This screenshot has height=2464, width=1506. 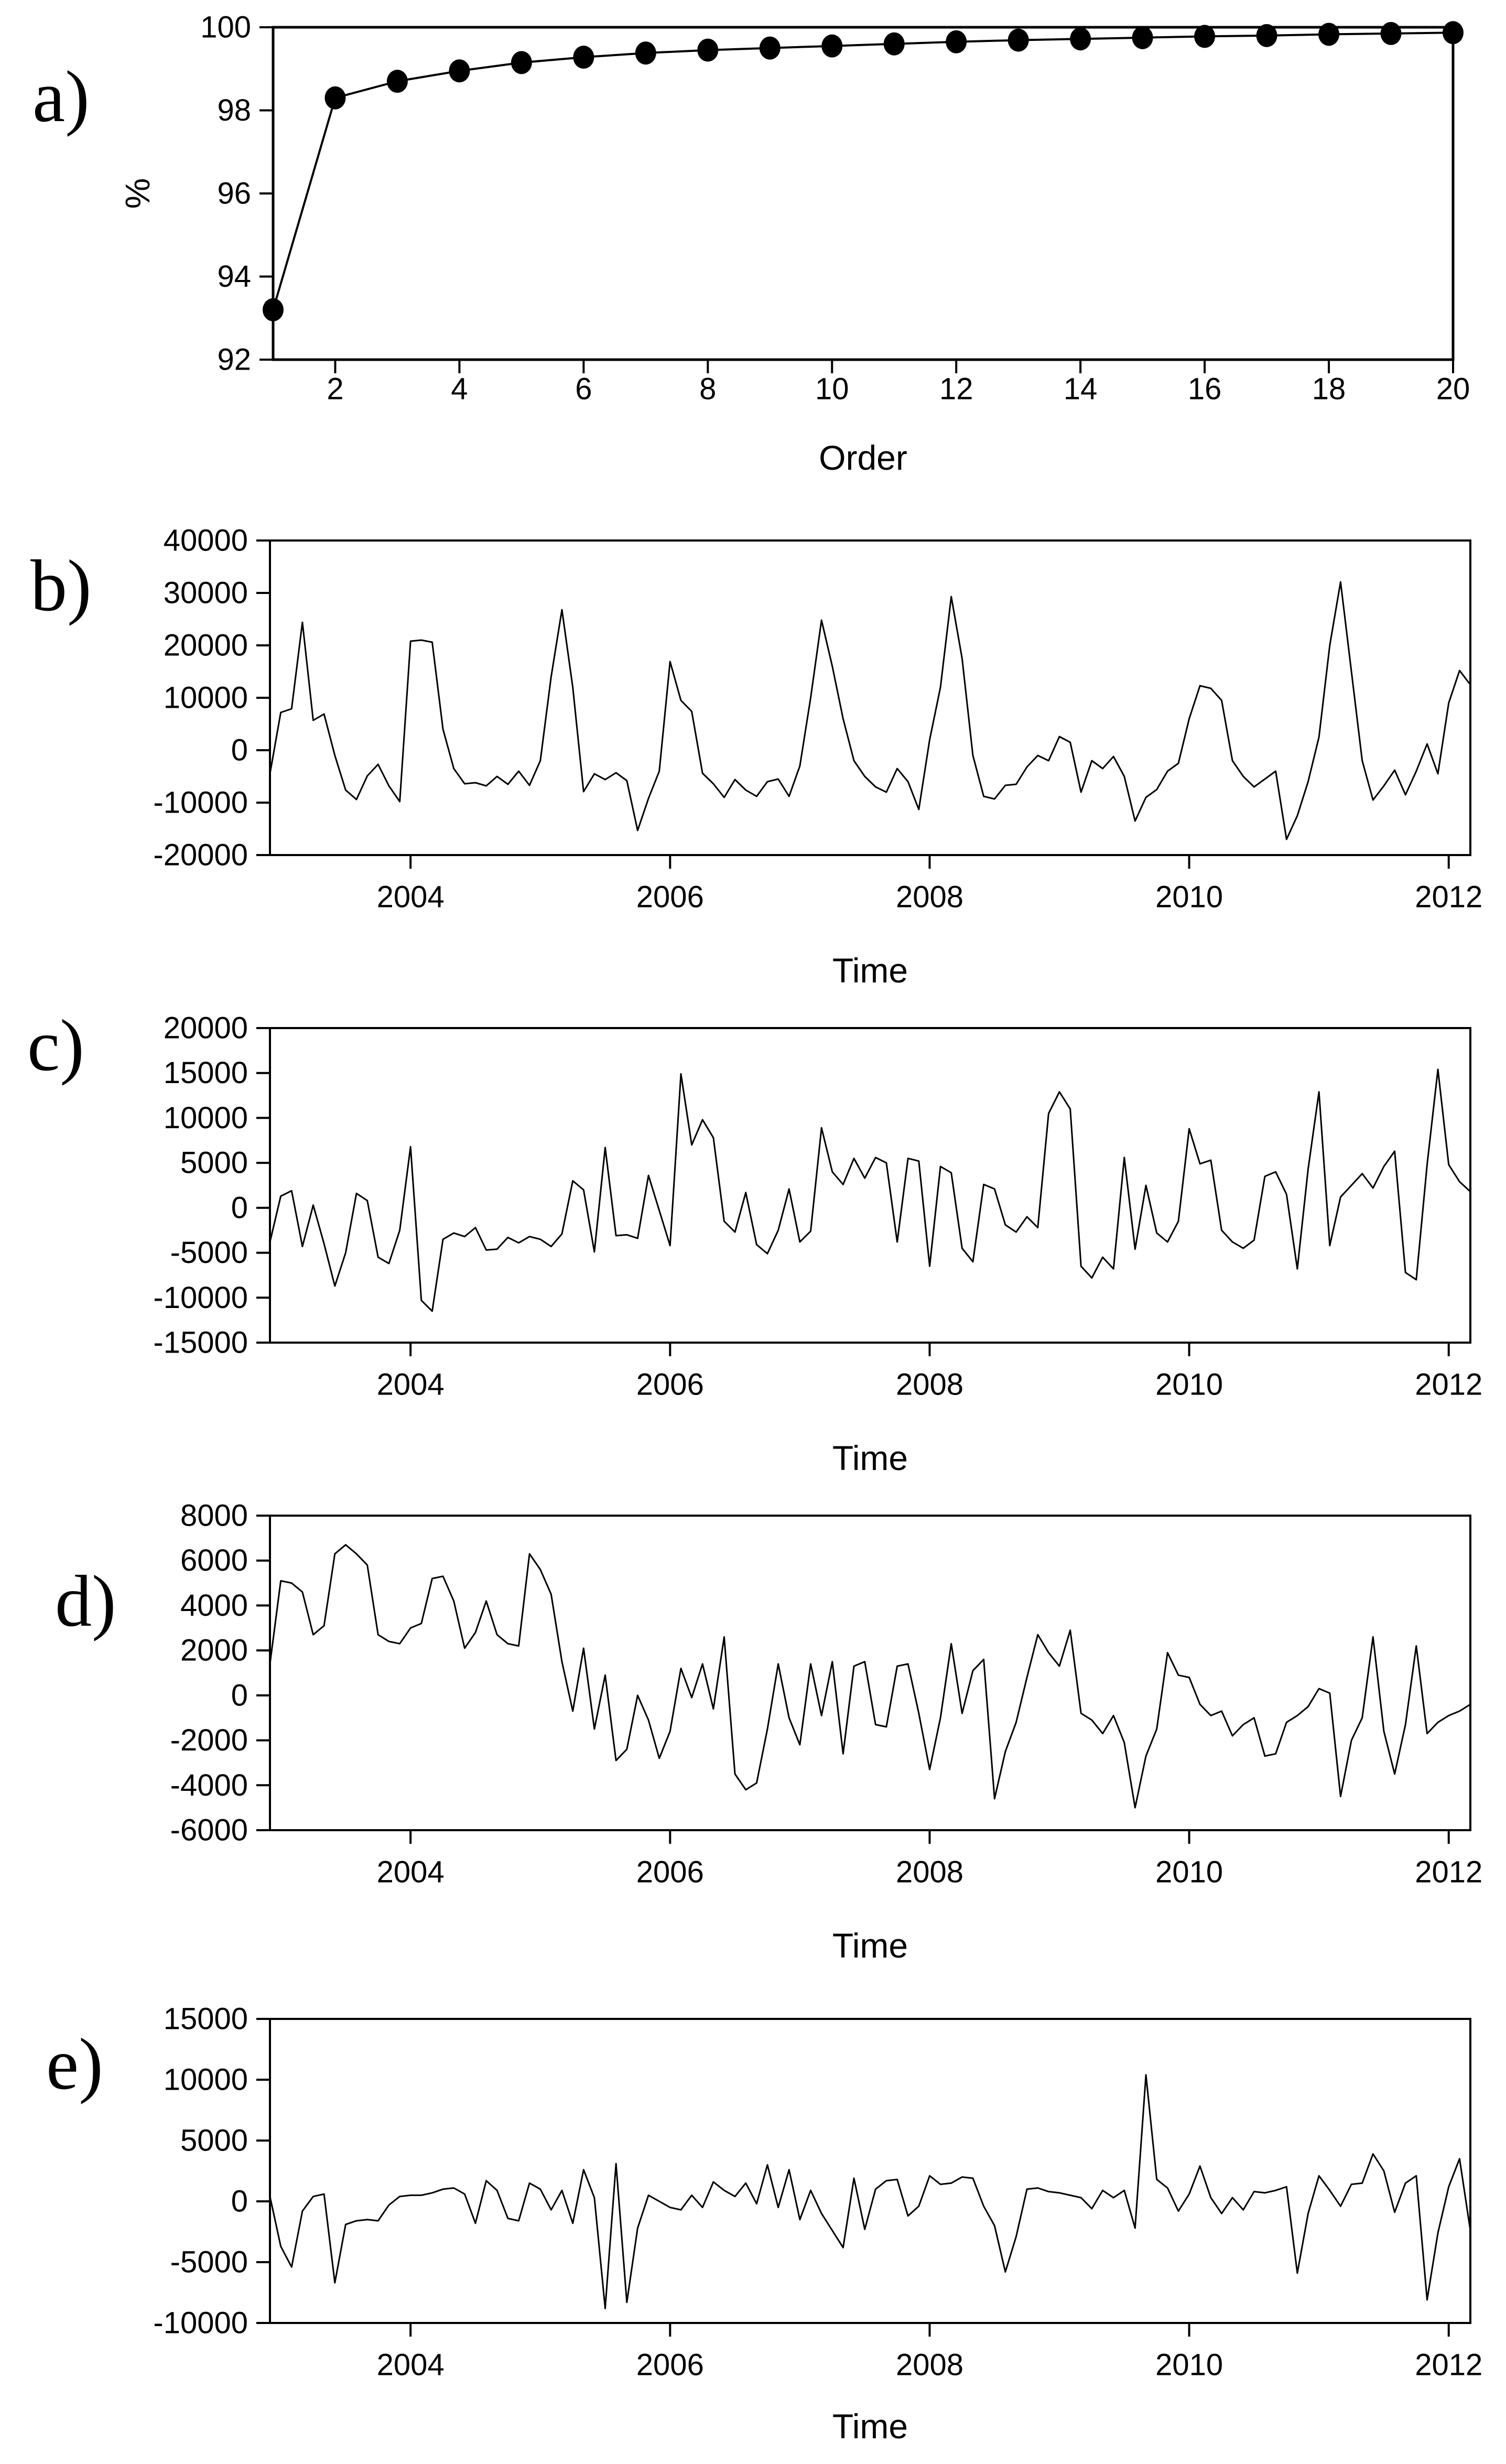 I want to click on y-tick-label: -20000, so click(x=200, y=855).